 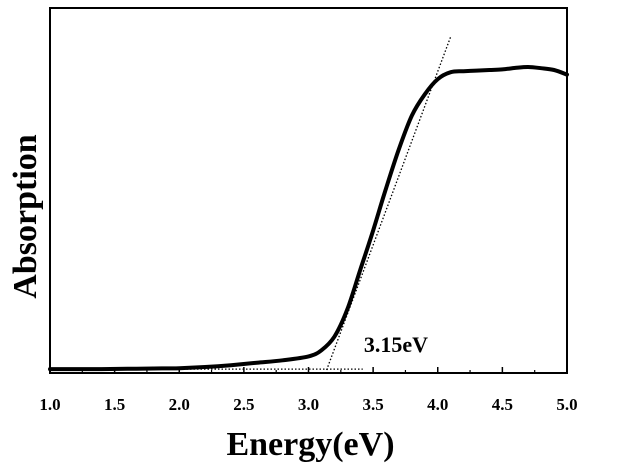 I want to click on x-tick-label: 4.5, so click(x=502, y=404).